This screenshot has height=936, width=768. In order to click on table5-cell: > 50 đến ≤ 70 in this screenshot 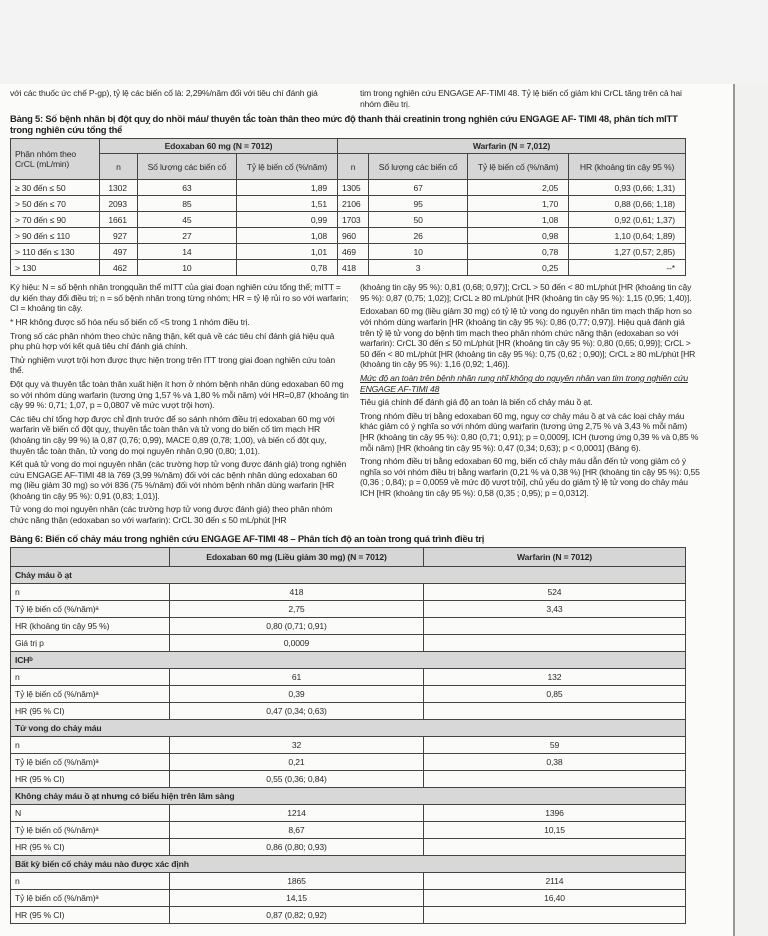, I will do `click(55, 204)`.